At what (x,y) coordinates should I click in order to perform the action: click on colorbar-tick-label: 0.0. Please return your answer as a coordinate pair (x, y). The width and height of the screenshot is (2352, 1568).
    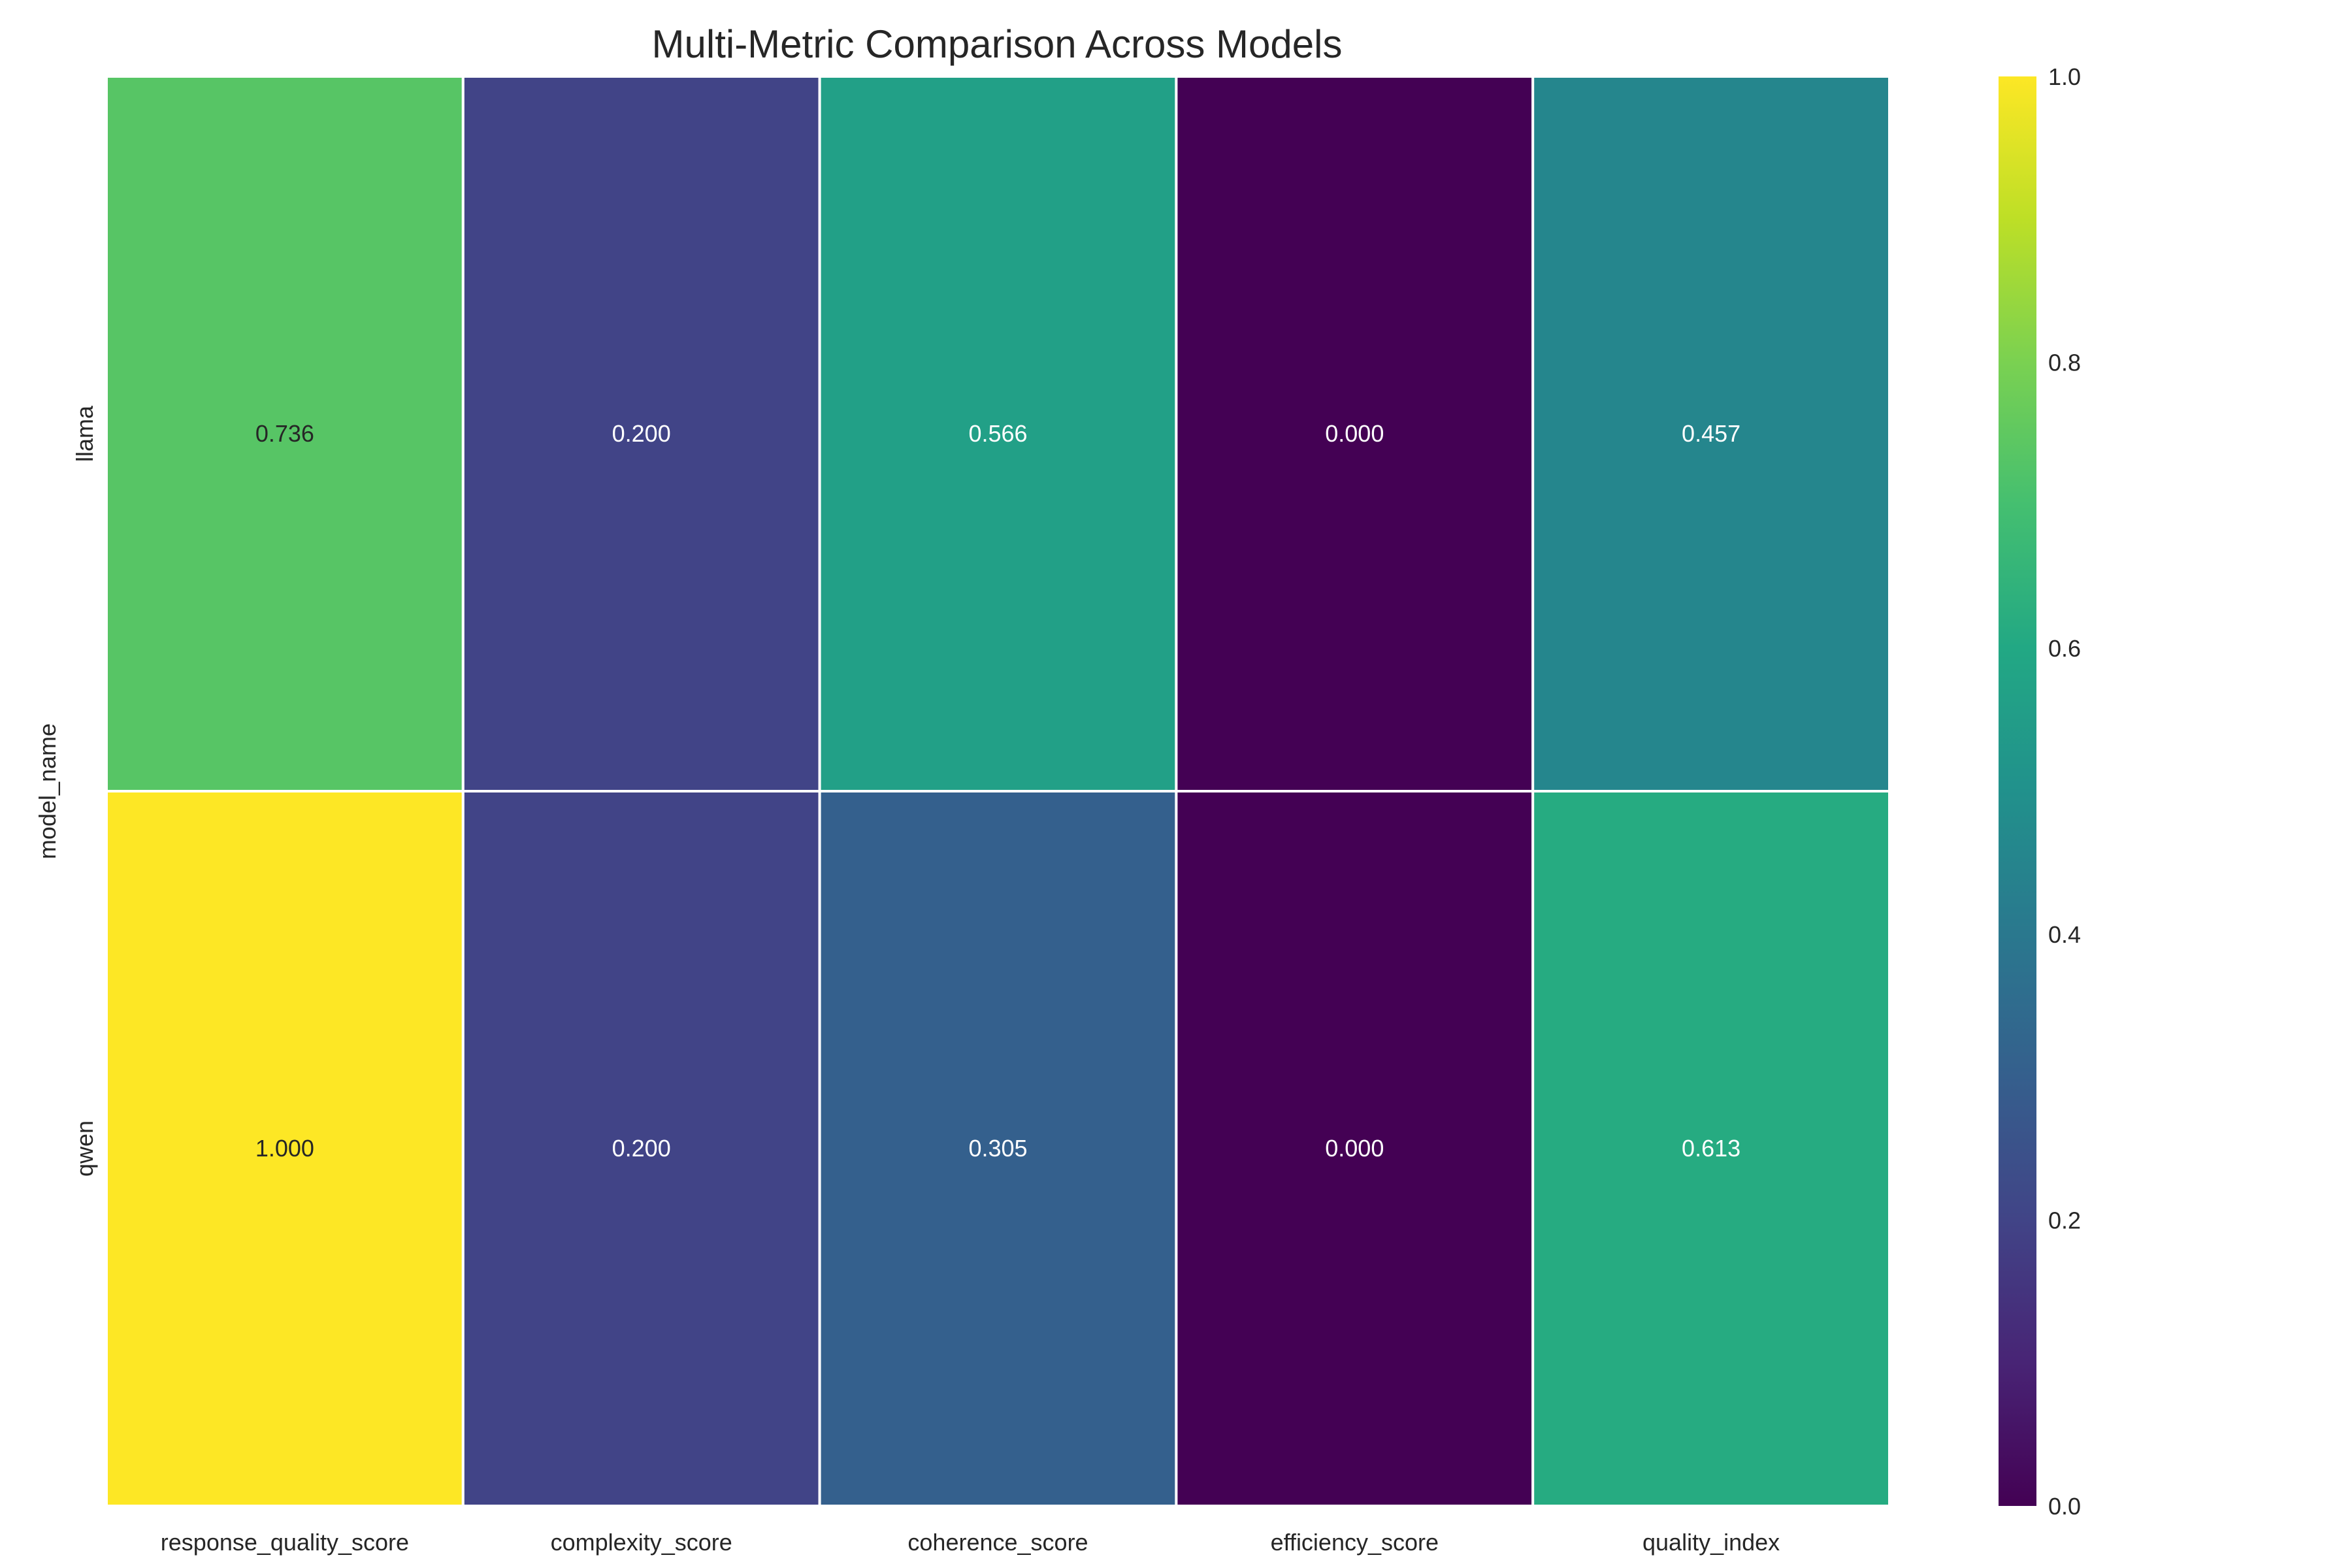
    Looking at the image, I should click on (2064, 1506).